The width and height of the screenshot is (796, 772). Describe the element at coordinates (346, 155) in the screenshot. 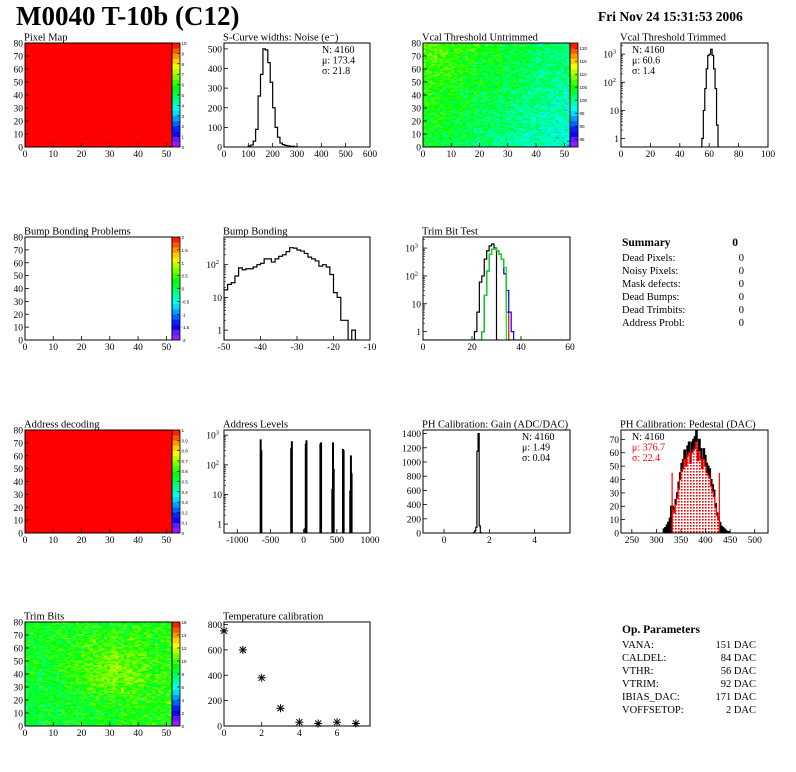

I see `x-tick-label: 500` at that location.